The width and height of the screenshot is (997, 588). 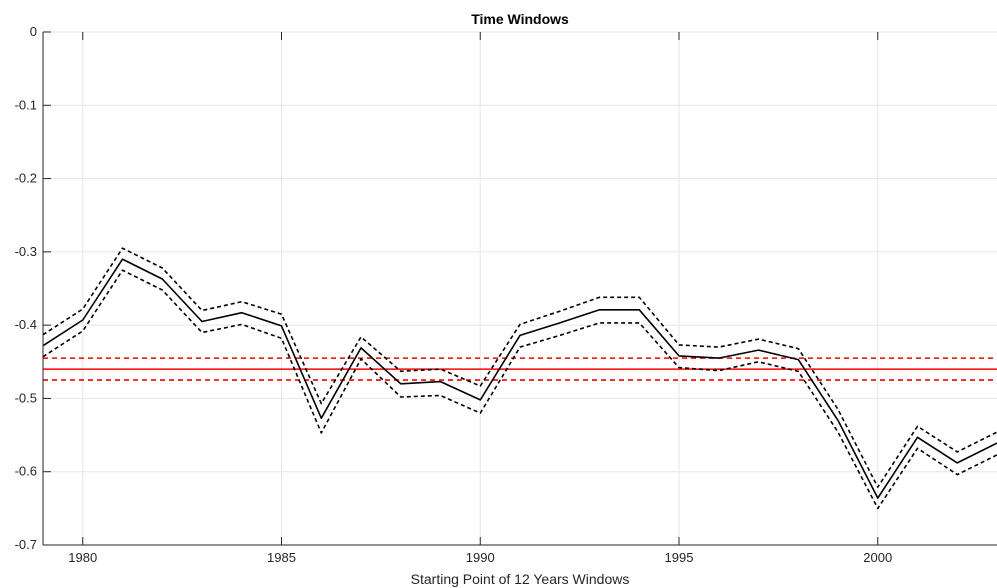 What do you see at coordinates (26, 397) in the screenshot?
I see `y-tick-label: -0.5` at bounding box center [26, 397].